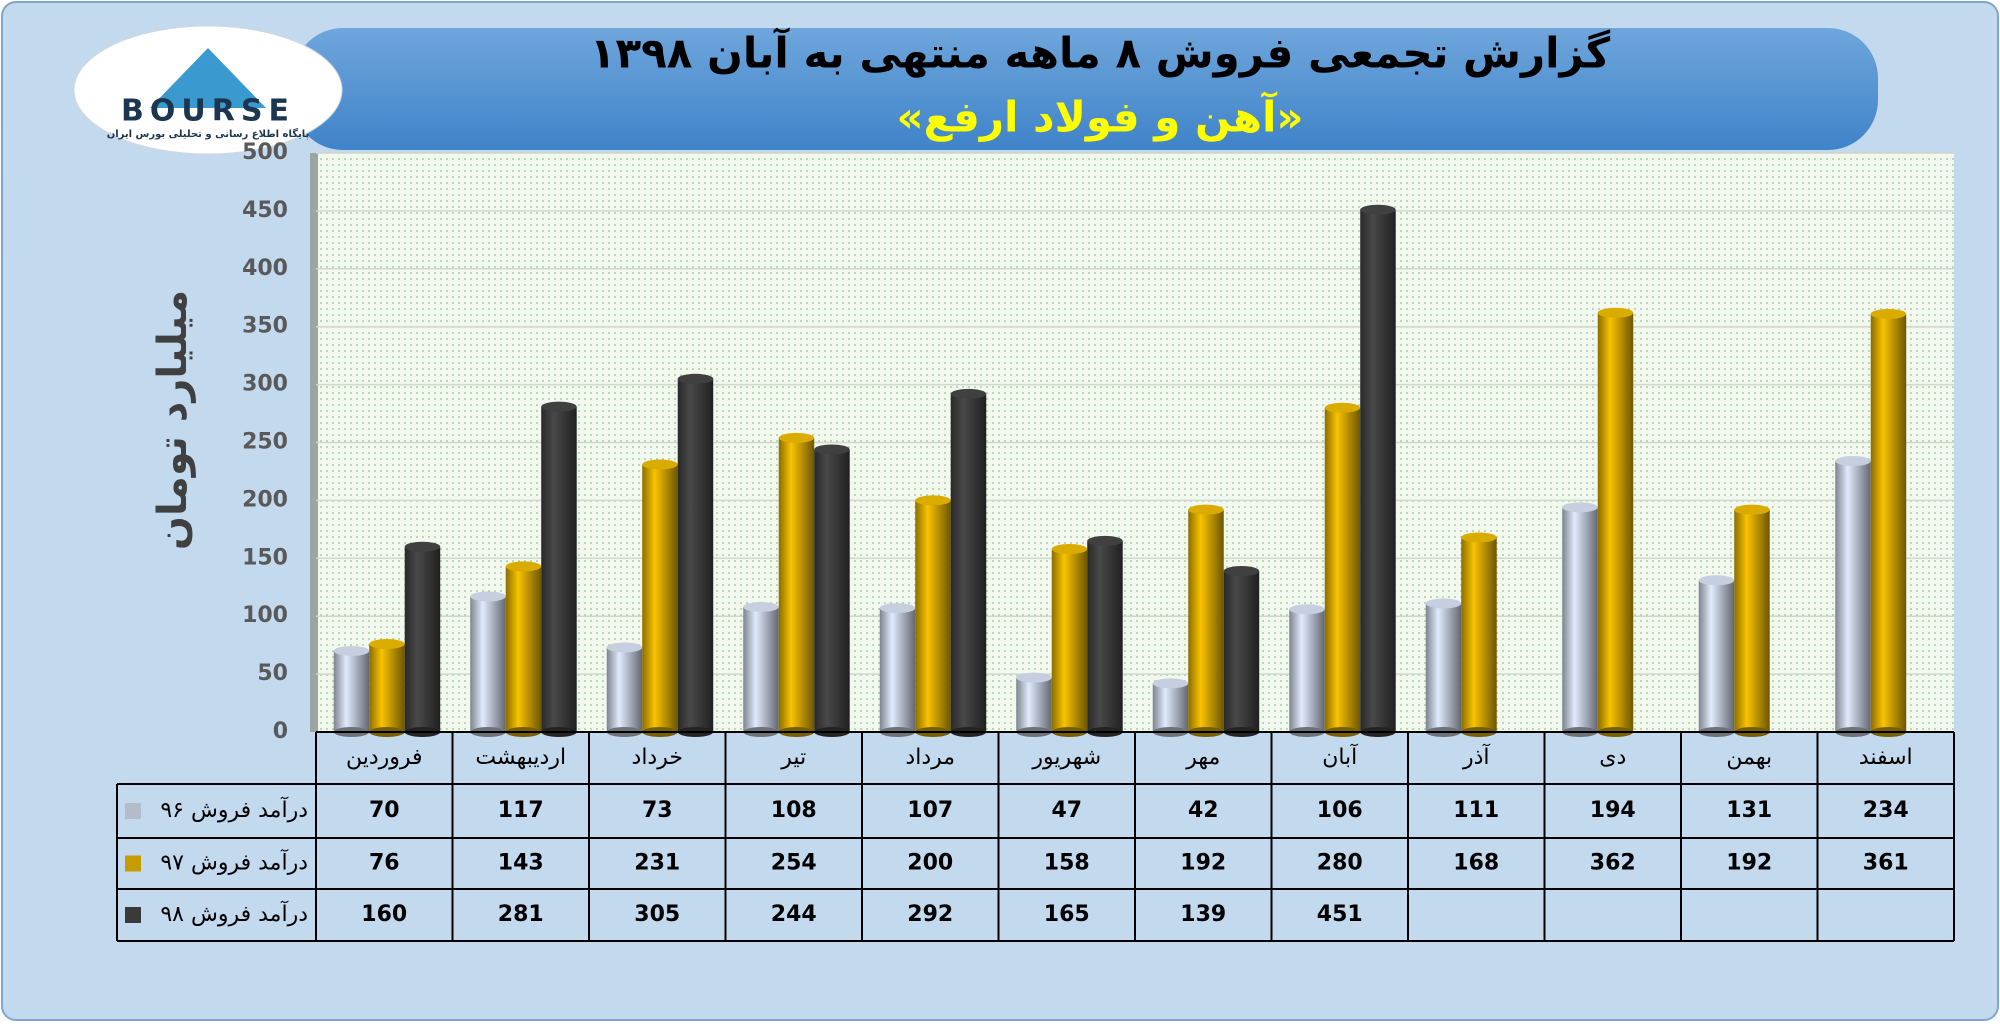  Describe the element at coordinates (794, 914) in the screenshot. I see `table-value: 244` at that location.